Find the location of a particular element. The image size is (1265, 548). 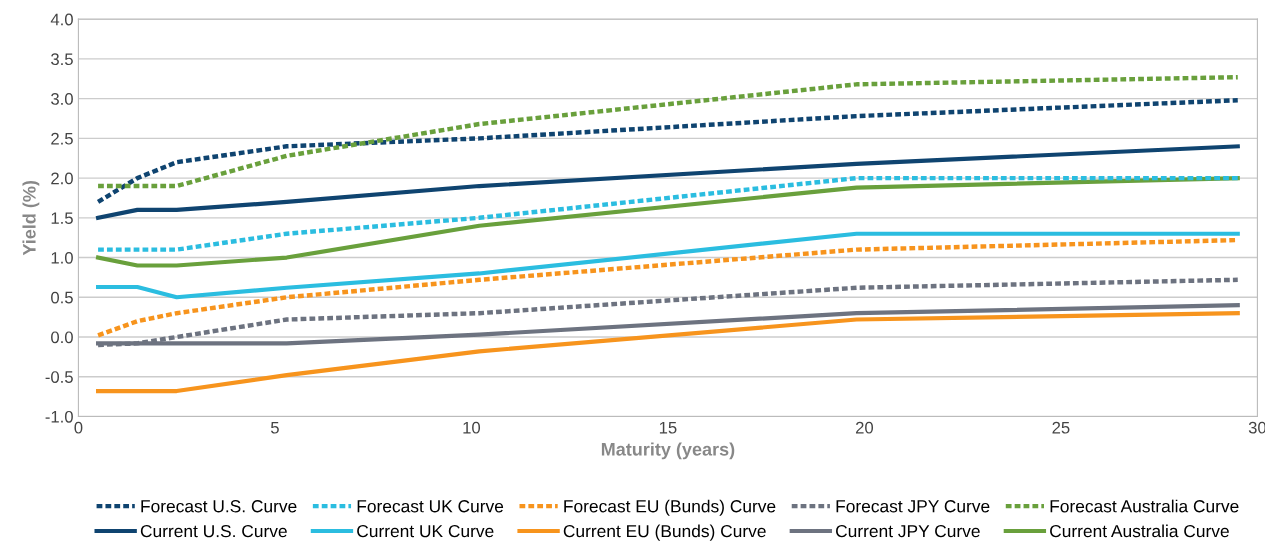

y-tick-label: -0.5 is located at coordinates (59, 377).